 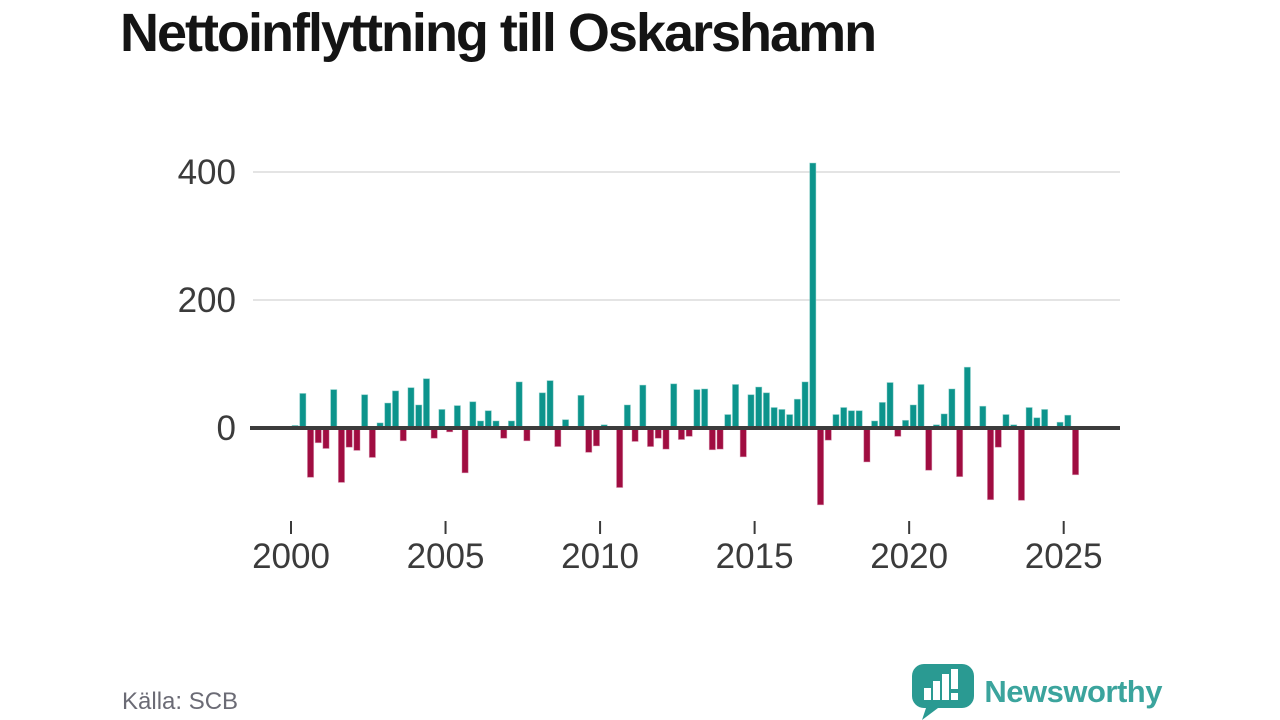 What do you see at coordinates (1076, 451) in the screenshot?
I see `bar-2025-Q2` at bounding box center [1076, 451].